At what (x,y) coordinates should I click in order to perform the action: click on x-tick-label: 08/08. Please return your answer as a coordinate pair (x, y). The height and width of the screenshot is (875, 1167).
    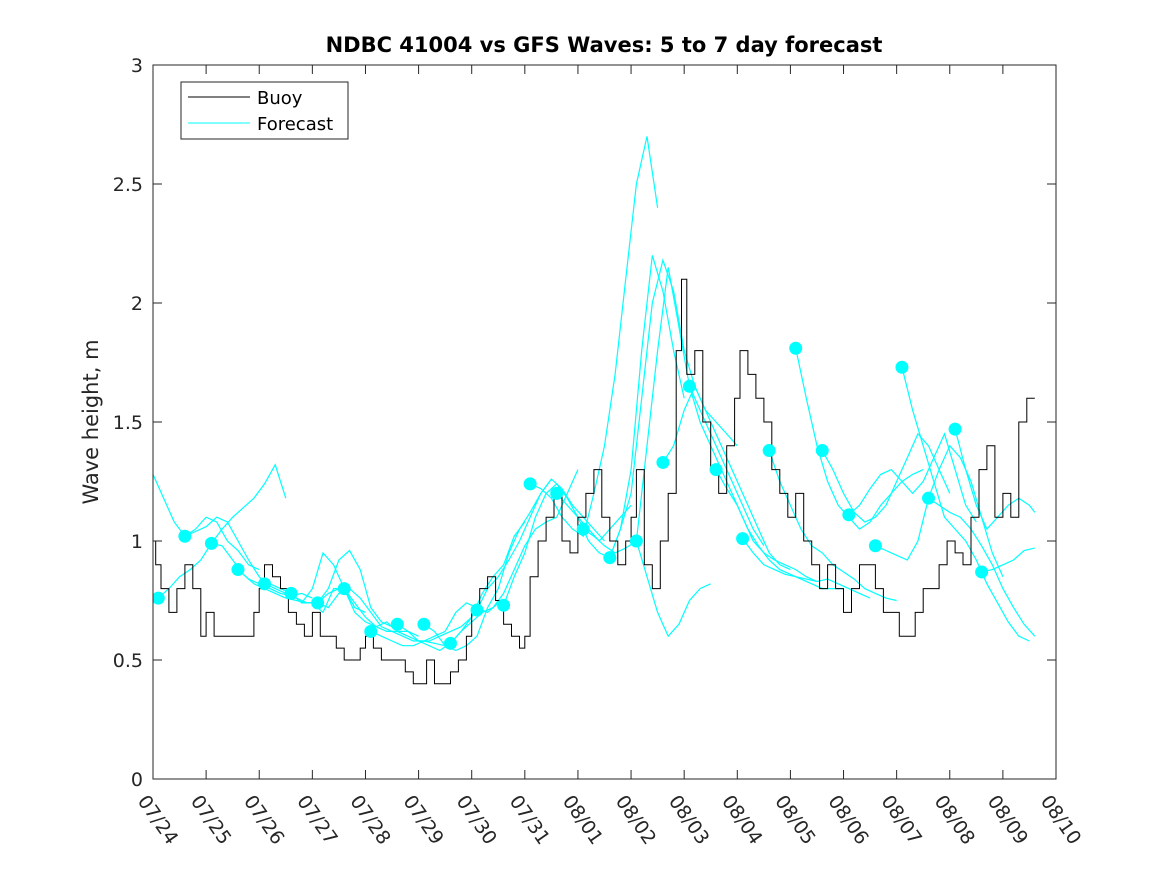
    Looking at the image, I should click on (954, 819).